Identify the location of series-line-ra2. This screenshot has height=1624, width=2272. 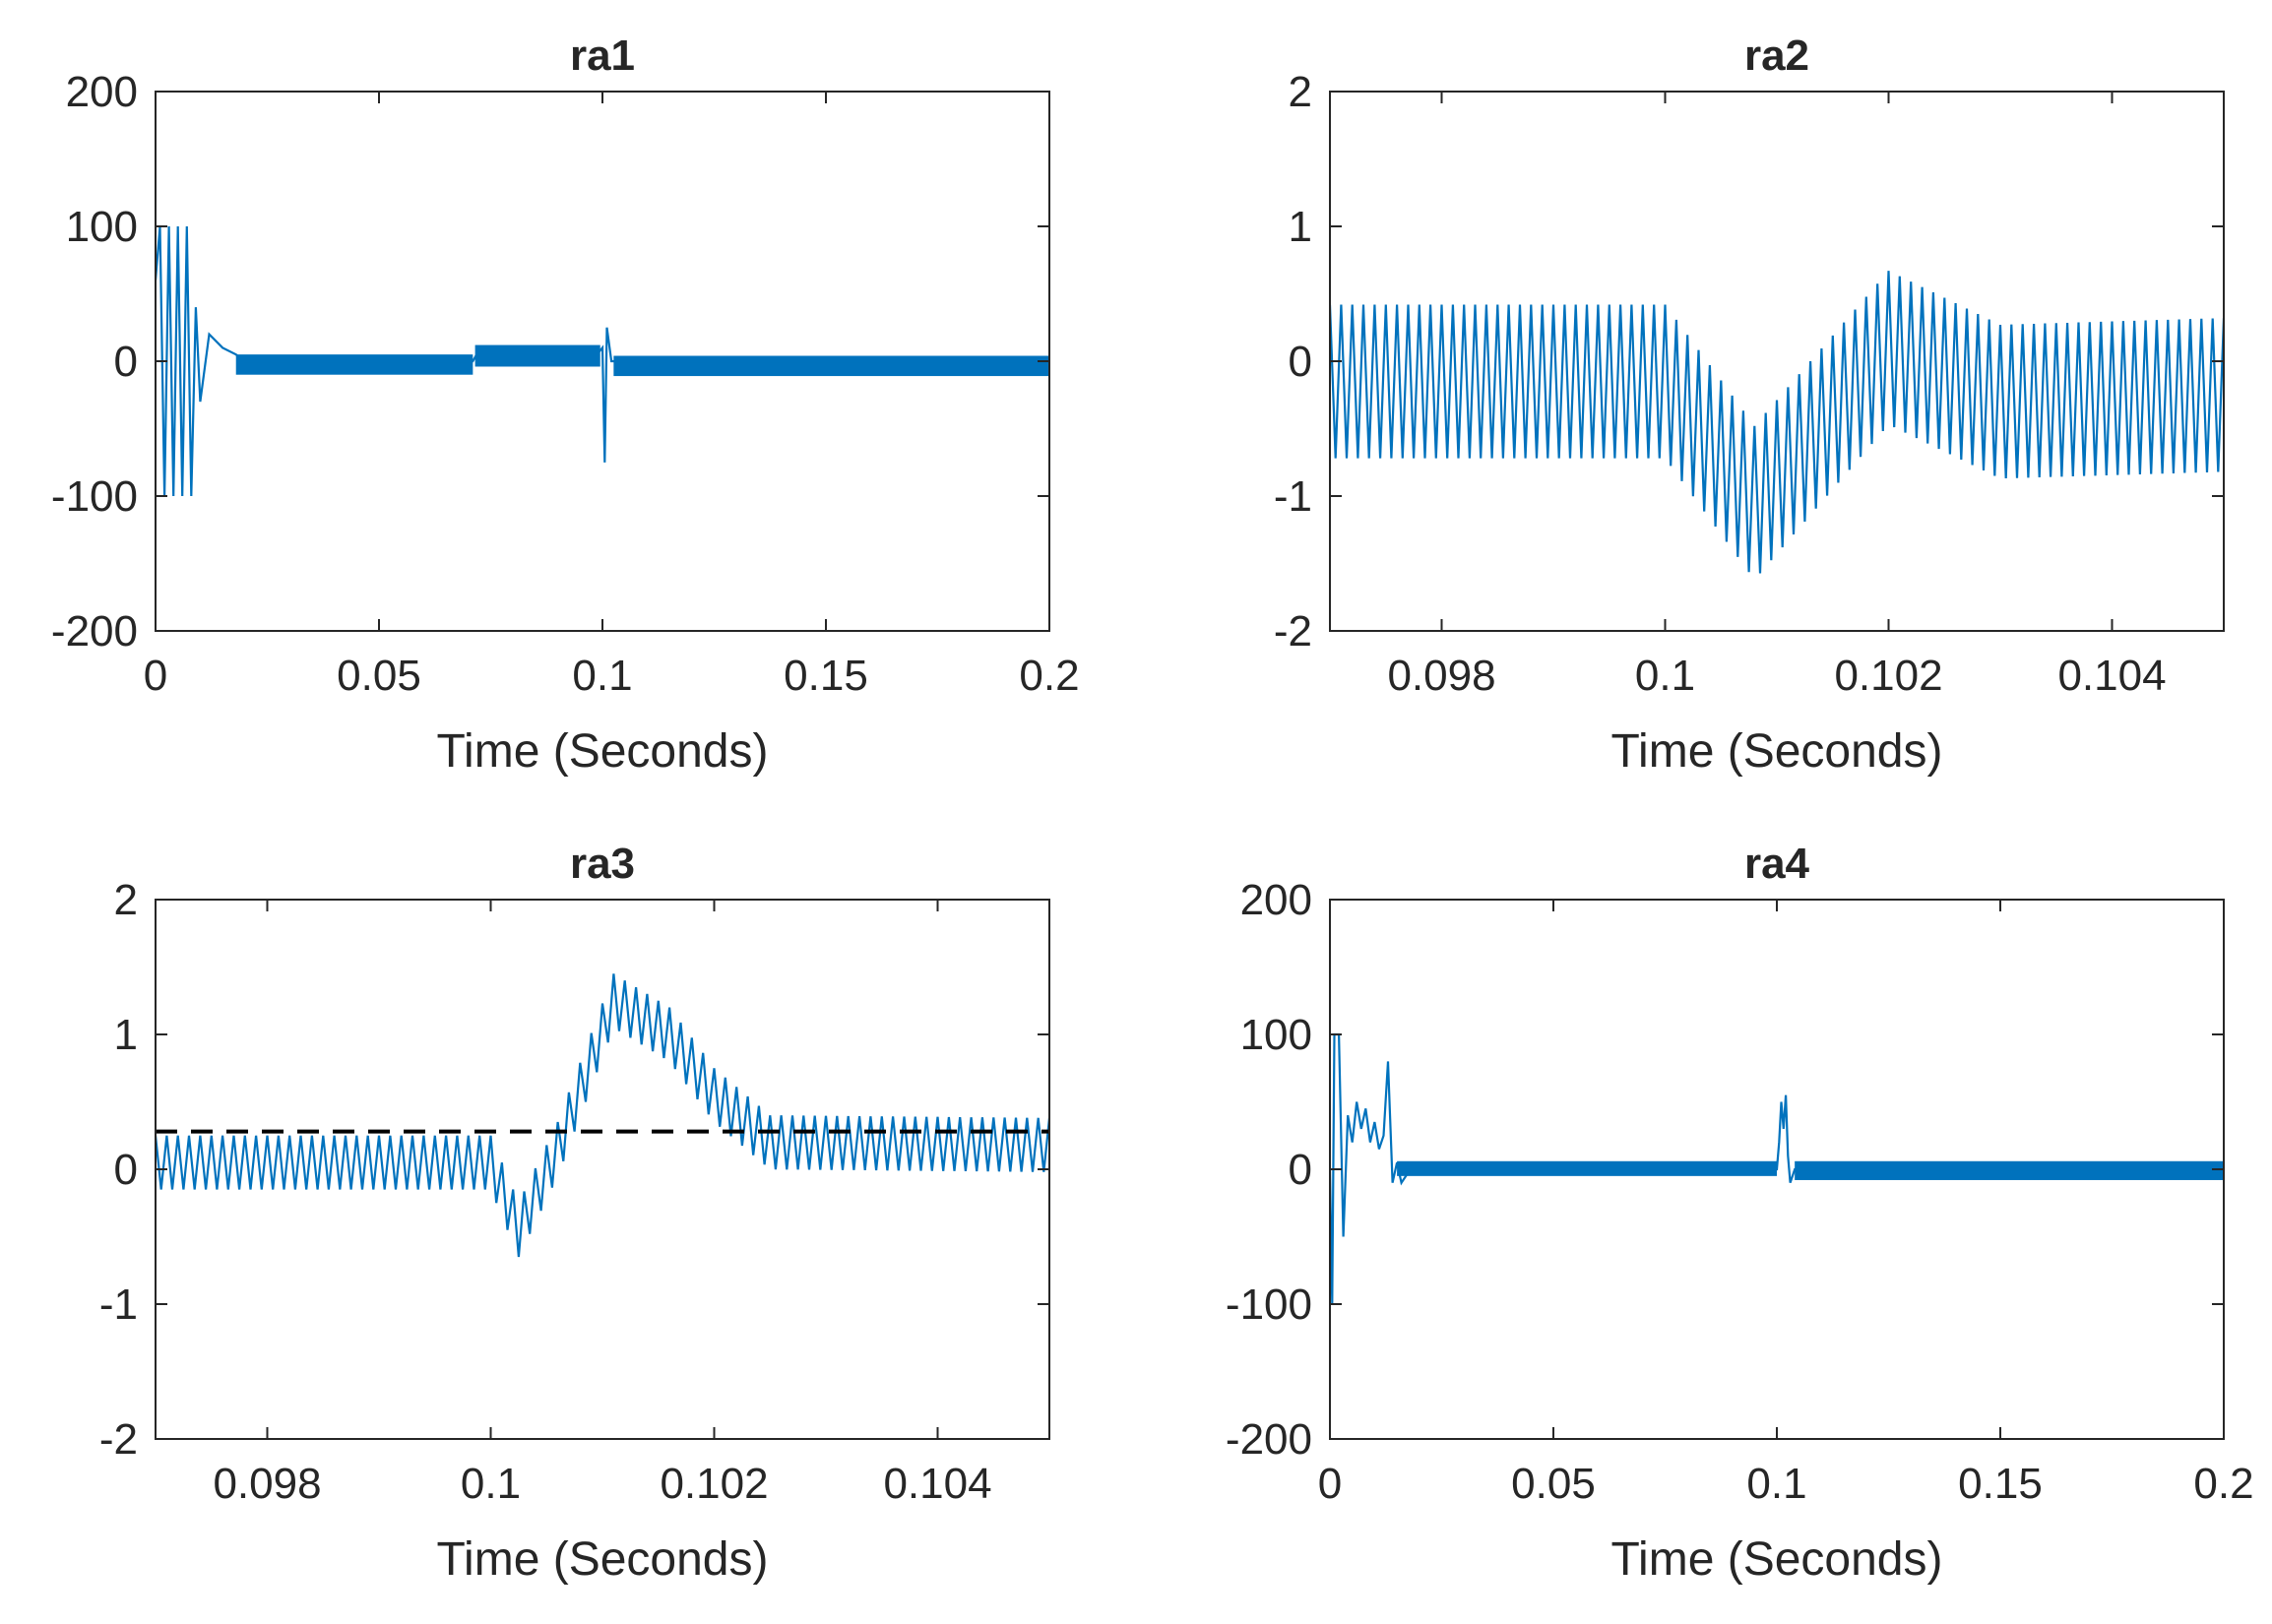
(1777, 422).